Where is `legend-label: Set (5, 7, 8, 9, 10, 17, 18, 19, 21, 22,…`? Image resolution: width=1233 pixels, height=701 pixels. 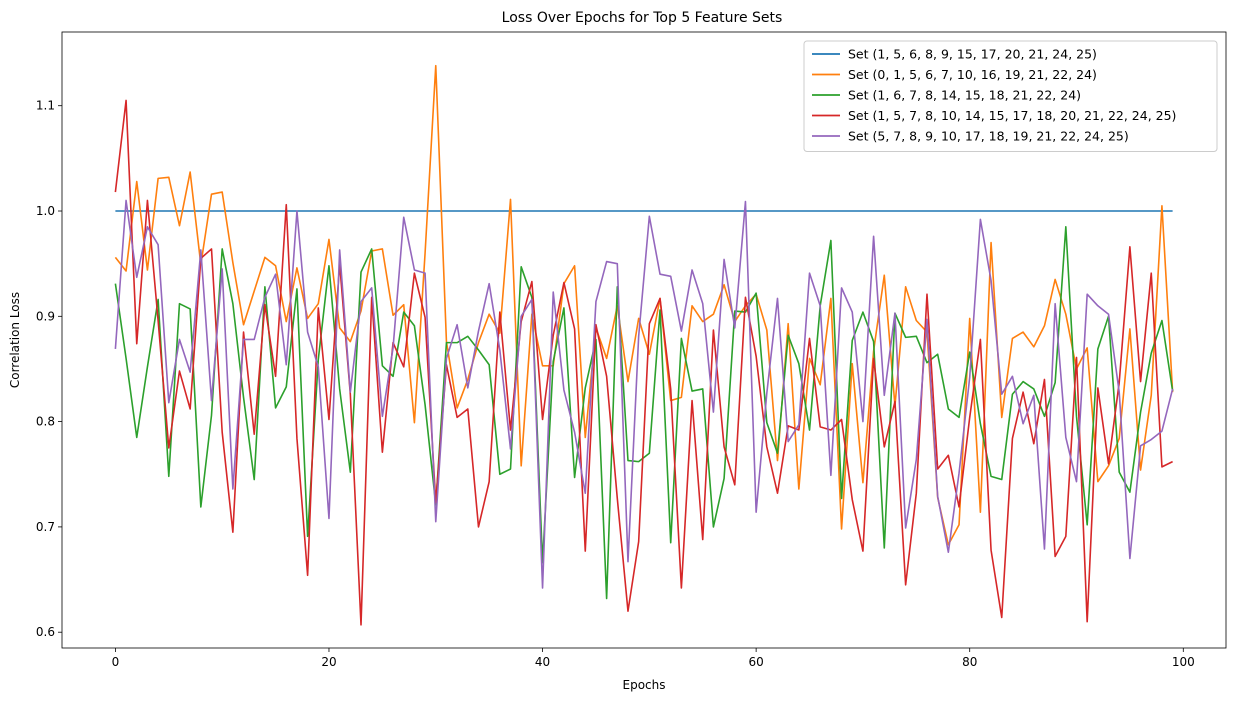 legend-label: Set (5, 7, 8, 9, 10, 17, 18, 19, 21, 22,… is located at coordinates (988, 136).